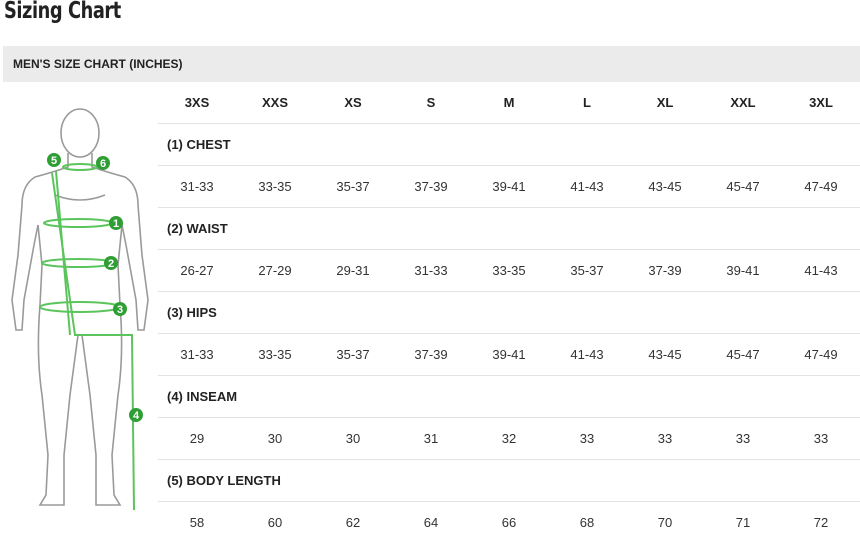 This screenshot has height=543, width=860. Describe the element at coordinates (431, 64) in the screenshot. I see `chart-header-bar: MEN'S SIZE CHART (INCHES)` at that location.